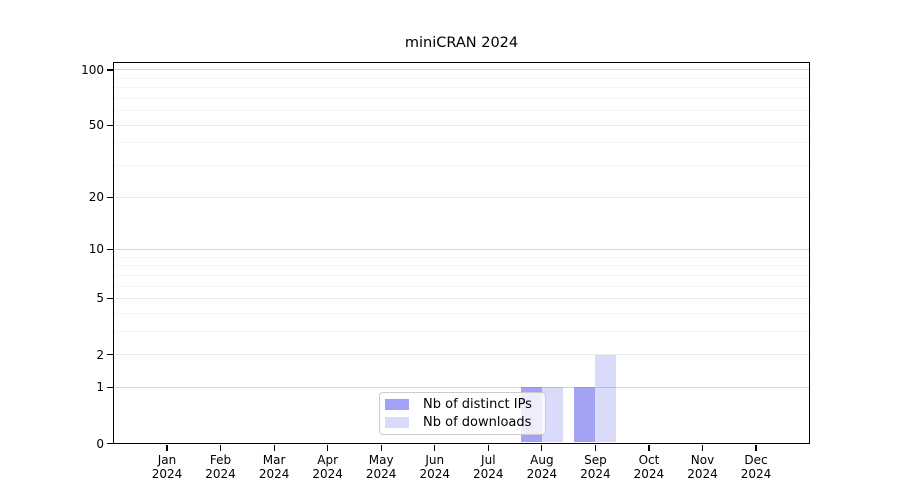 The height and width of the screenshot is (500, 900). What do you see at coordinates (462, 413) in the screenshot?
I see `legend: Nb of distinct IPs Nb of downloads` at bounding box center [462, 413].